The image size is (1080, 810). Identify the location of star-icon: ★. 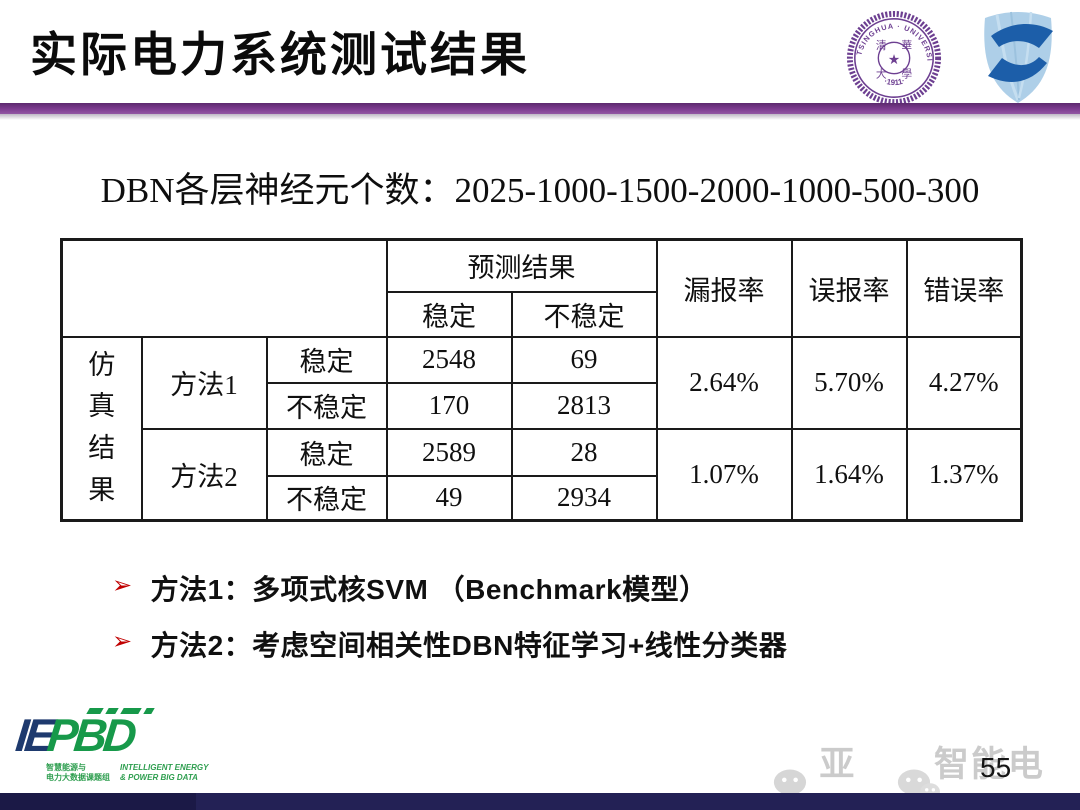
(894, 59).